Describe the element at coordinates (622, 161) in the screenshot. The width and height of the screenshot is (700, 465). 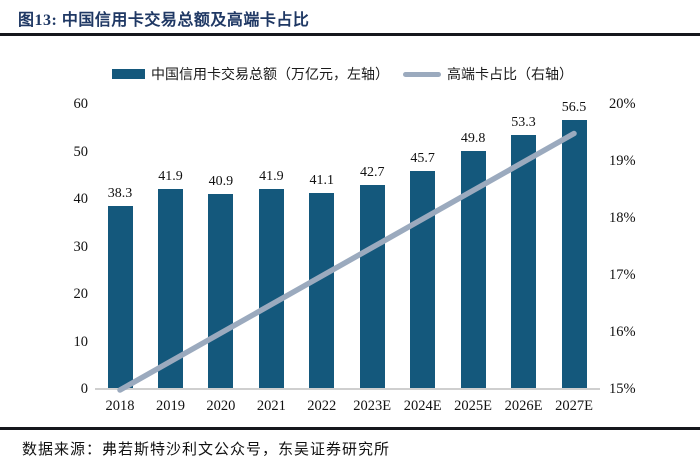
I see `right-axis-tick: 19%` at that location.